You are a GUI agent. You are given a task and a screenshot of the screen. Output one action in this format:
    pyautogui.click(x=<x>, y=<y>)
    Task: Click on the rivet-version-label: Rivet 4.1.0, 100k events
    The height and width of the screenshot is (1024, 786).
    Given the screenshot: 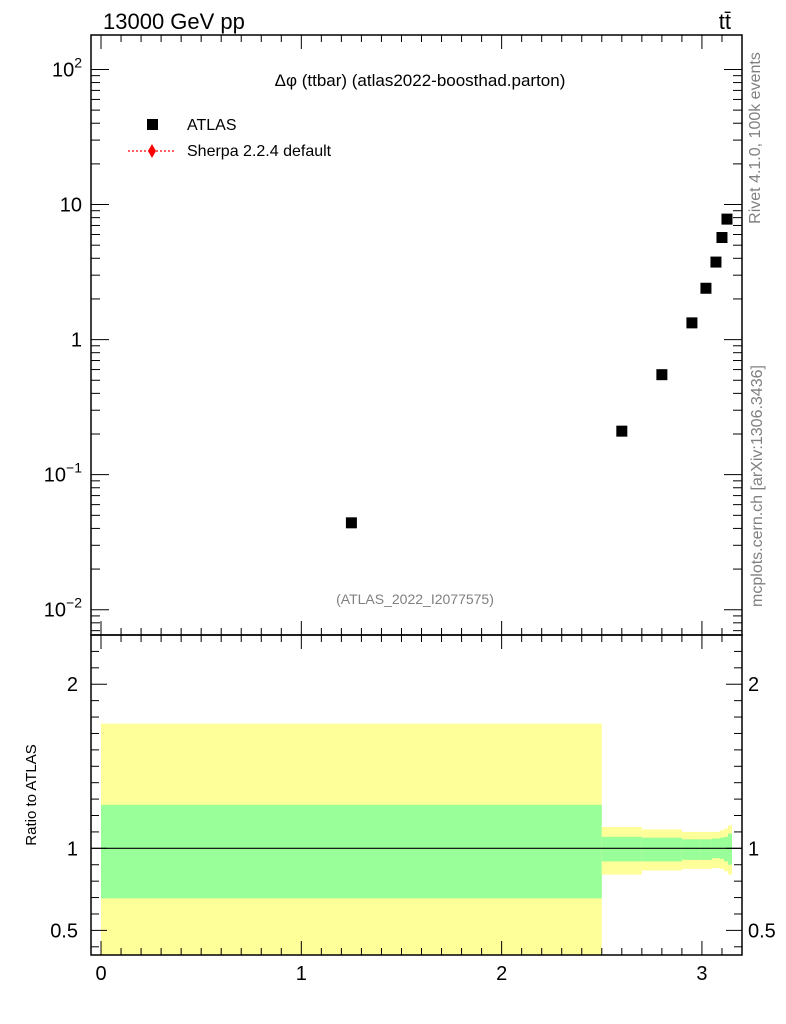 What is the action you would take?
    pyautogui.click(x=755, y=138)
    